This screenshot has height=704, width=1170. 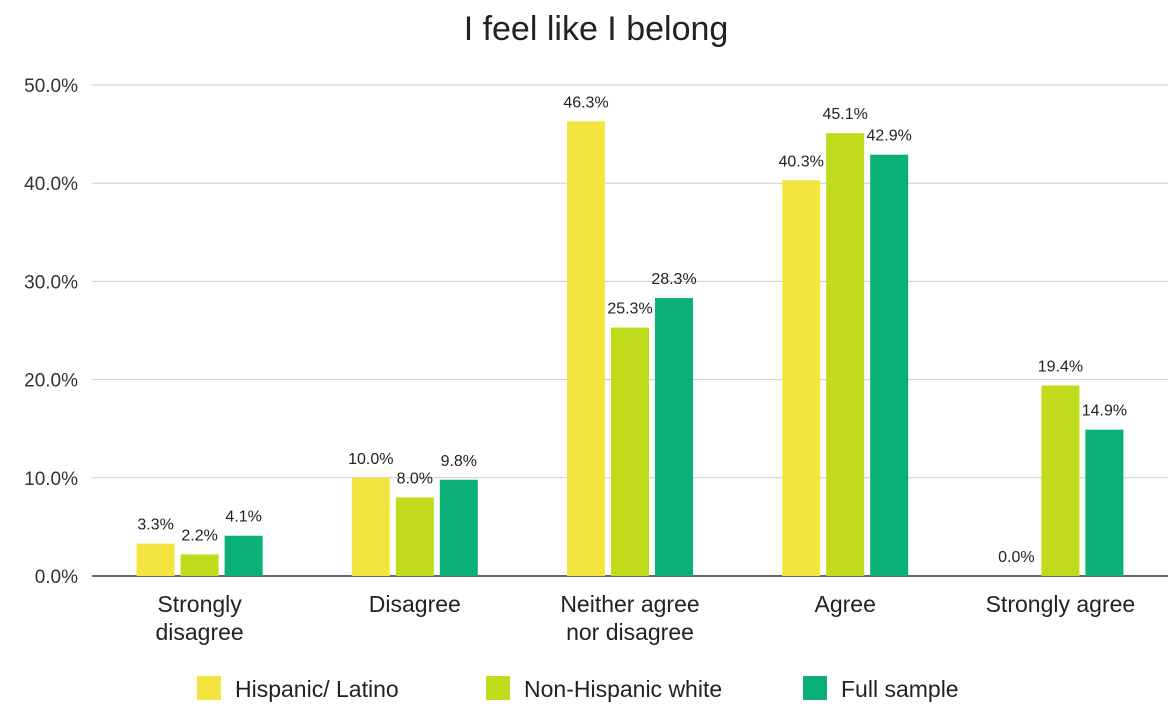 What do you see at coordinates (629, 604) in the screenshot?
I see `category-label: Neither agree` at bounding box center [629, 604].